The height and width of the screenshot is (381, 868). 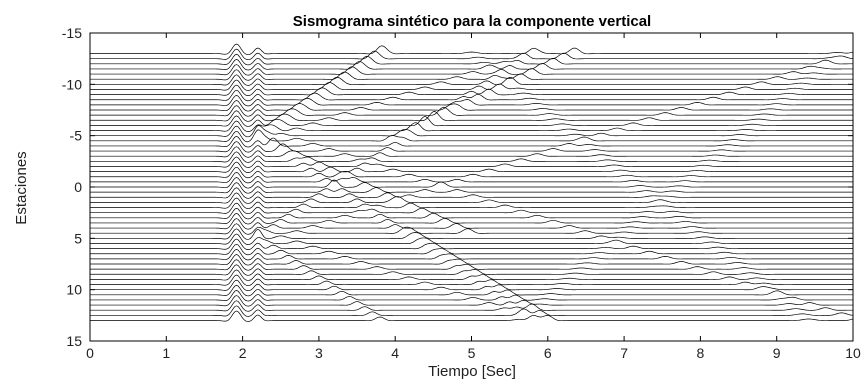 What do you see at coordinates (853, 353) in the screenshot?
I see `x-tick-label: 10` at bounding box center [853, 353].